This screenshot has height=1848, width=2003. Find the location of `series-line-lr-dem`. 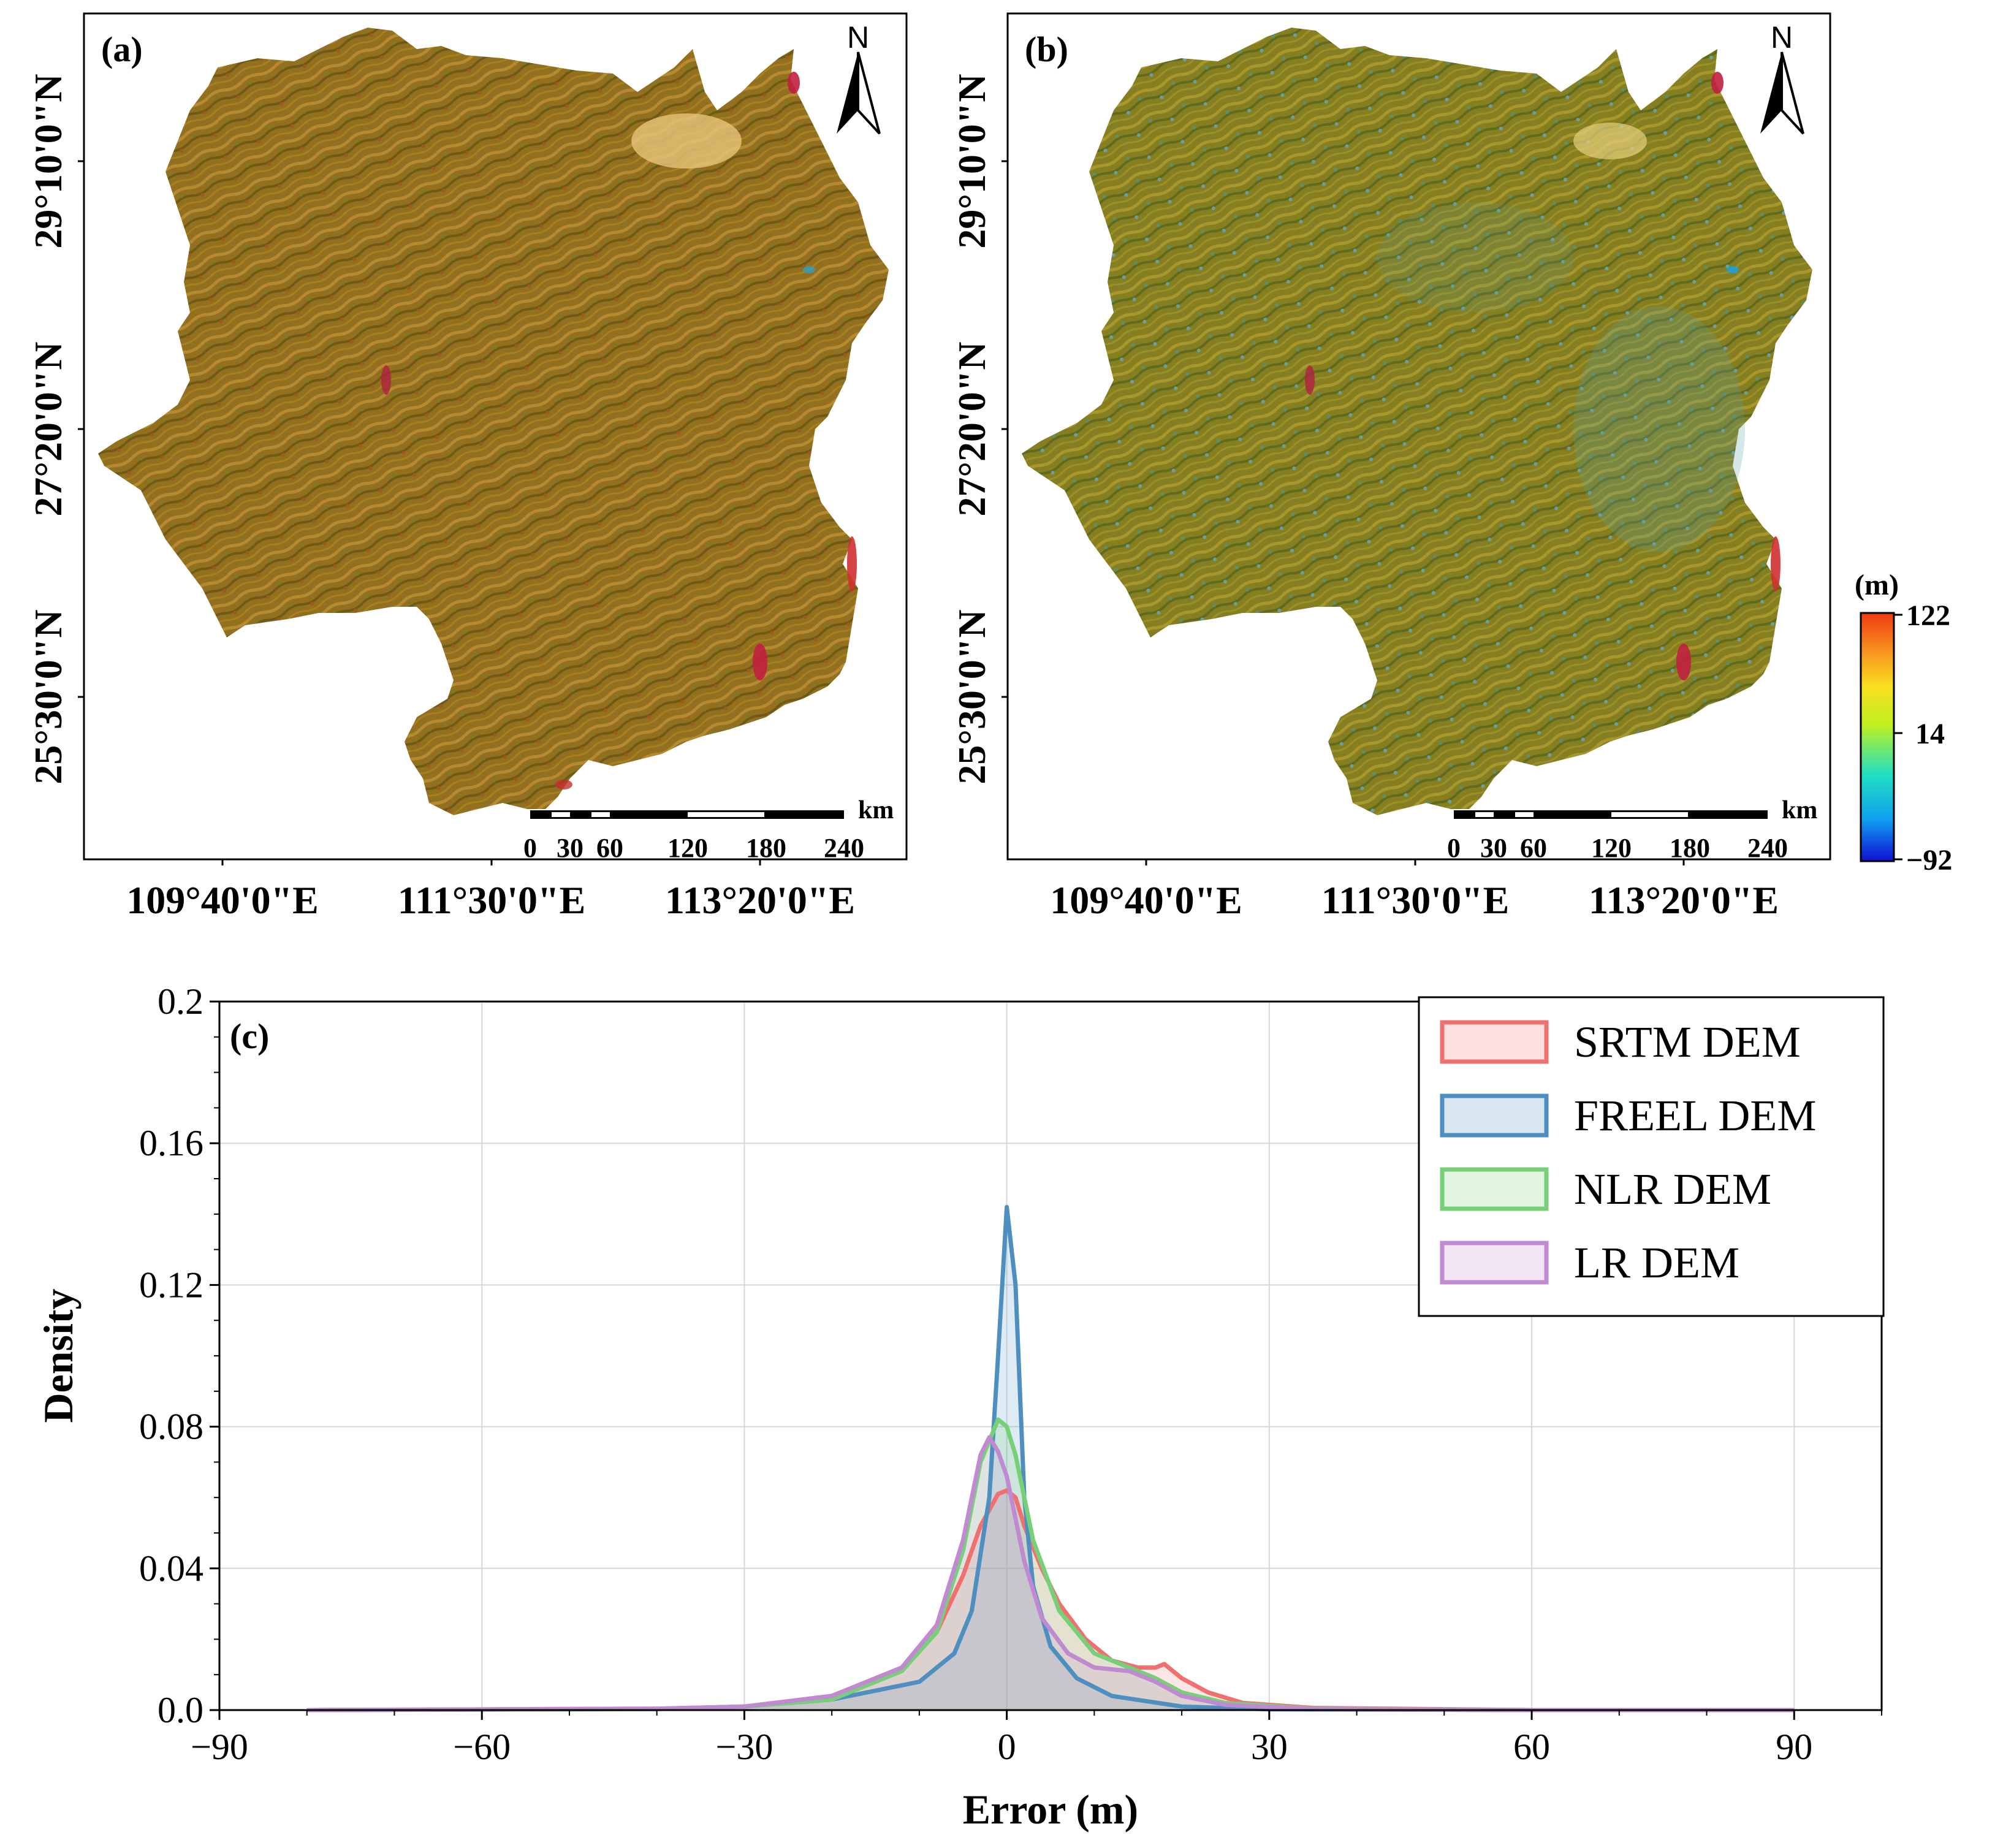

series-line-lr-dem is located at coordinates (1050, 1574).